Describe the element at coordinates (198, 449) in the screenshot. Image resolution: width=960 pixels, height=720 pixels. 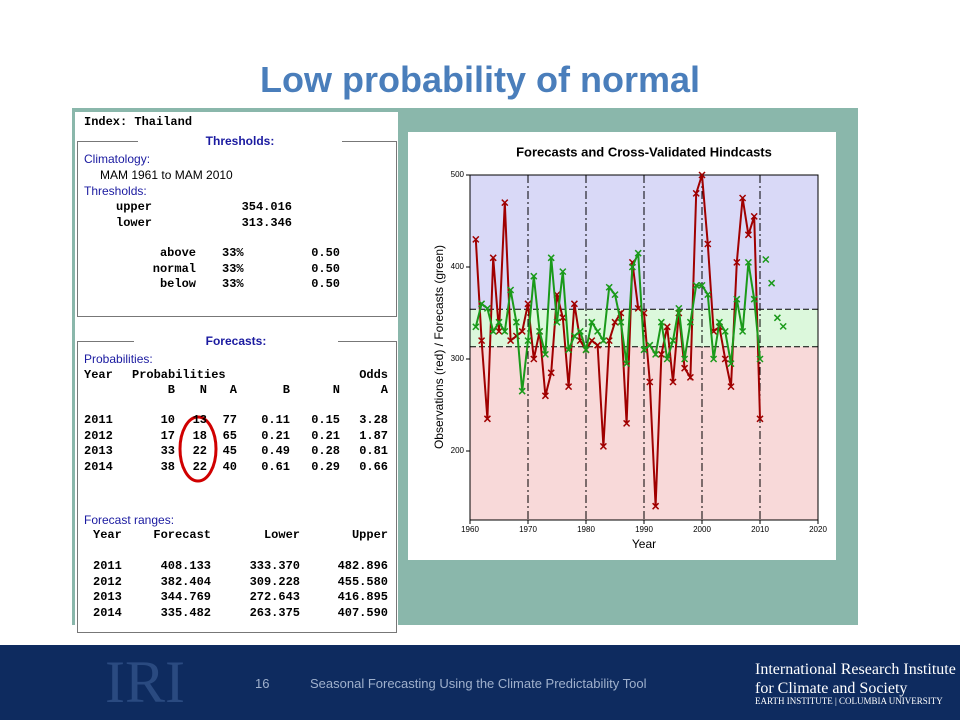
I see `highlight-circle` at that location.